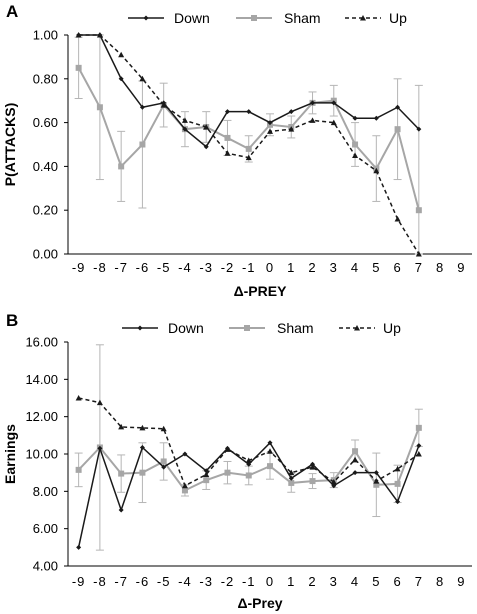 The width and height of the screenshot is (477, 614). Describe the element at coordinates (312, 267) in the screenshot. I see `x-tick-label: 2` at that location.